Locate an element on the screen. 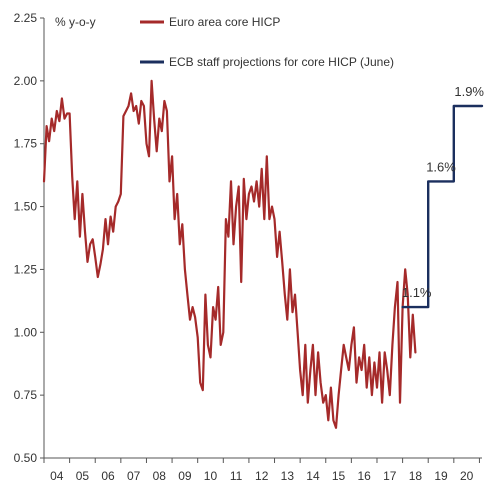 This screenshot has width=498, height=500. annotations: 1.1% 1.6% 1.9% is located at coordinates (443, 192).